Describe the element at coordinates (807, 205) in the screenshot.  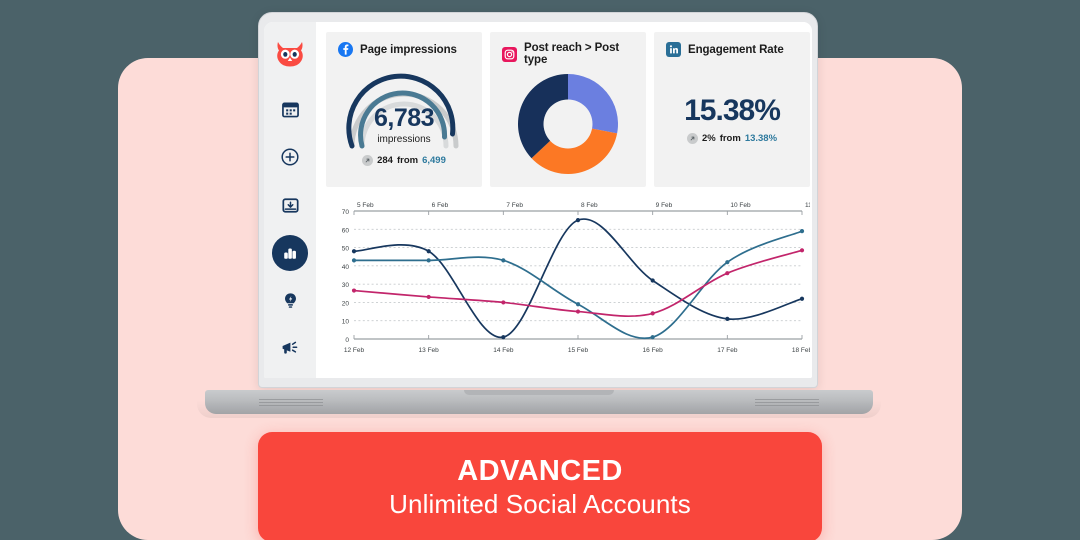
I see `x-axis-top-label: 11 Feb` at that location.